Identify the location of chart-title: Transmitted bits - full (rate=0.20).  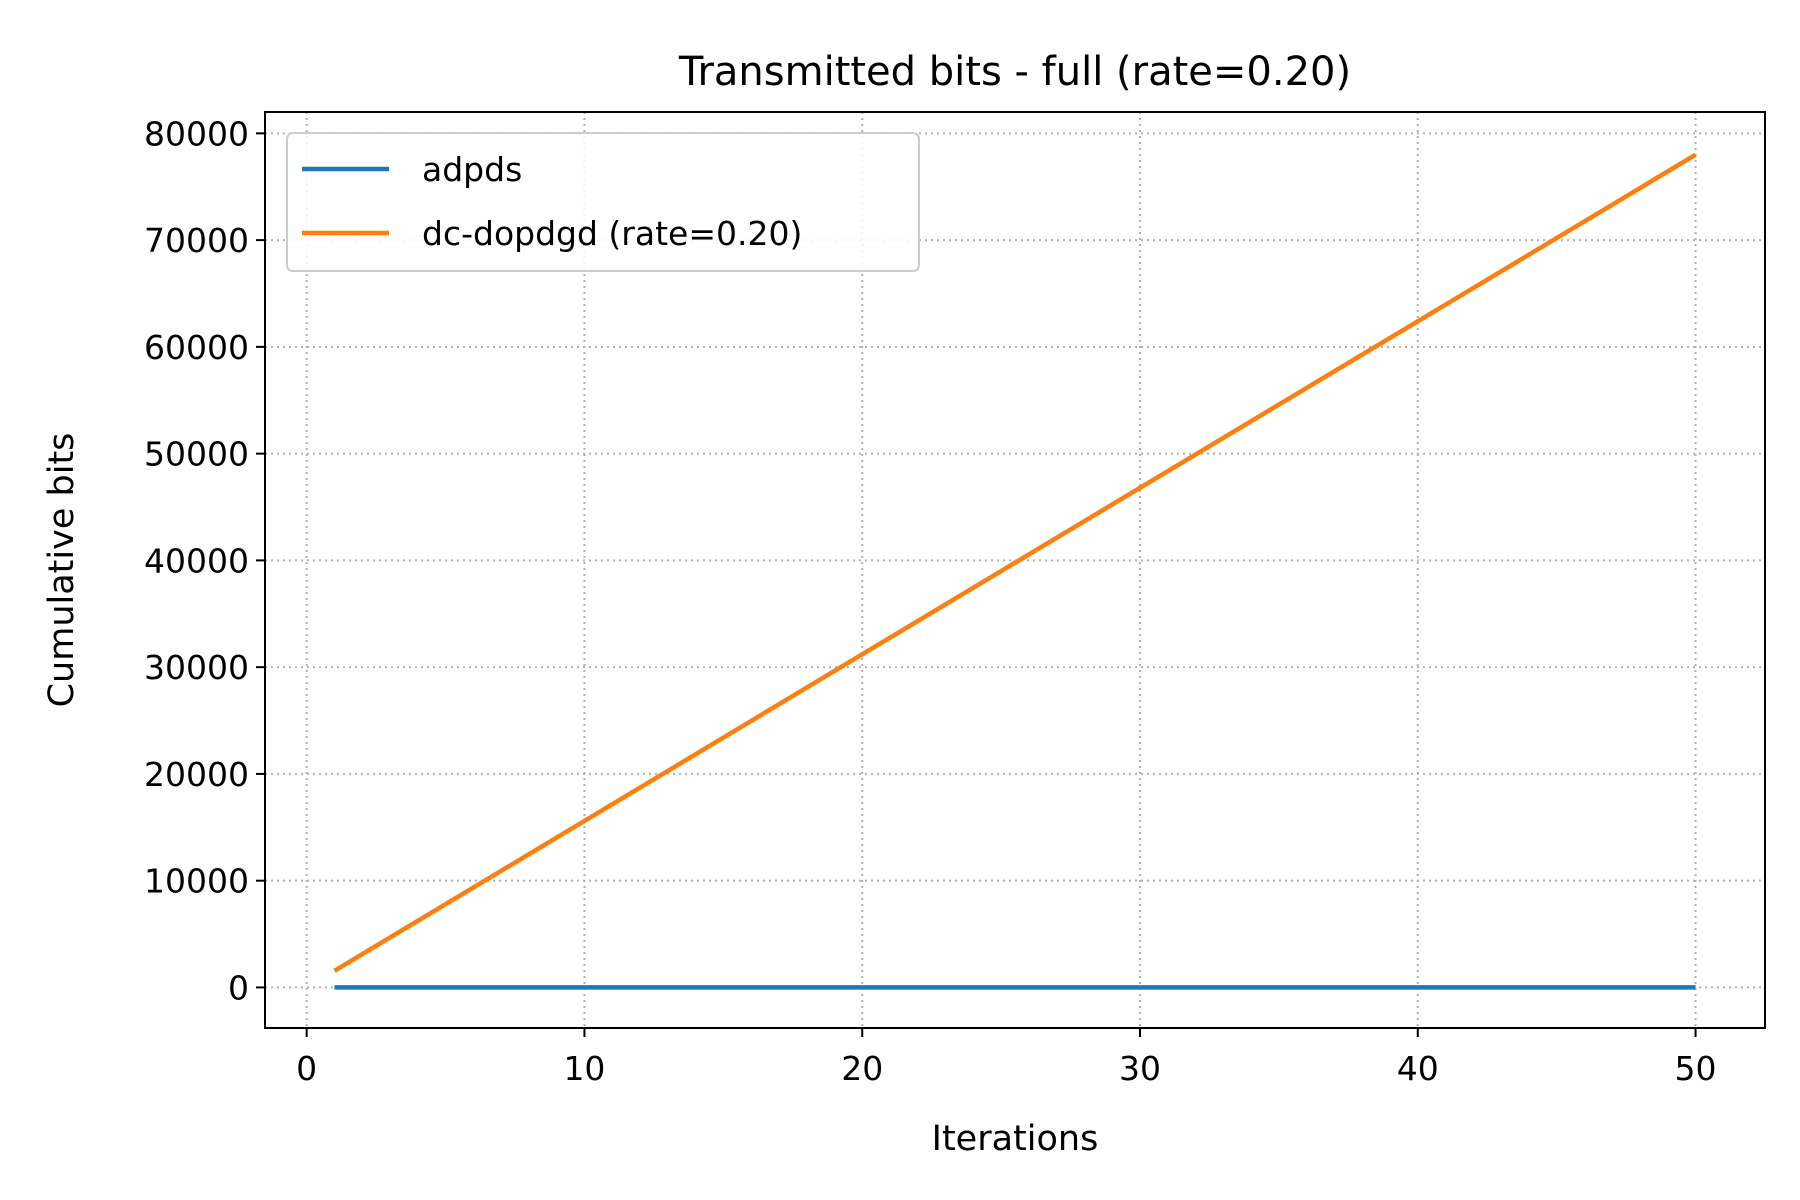
(1014, 72).